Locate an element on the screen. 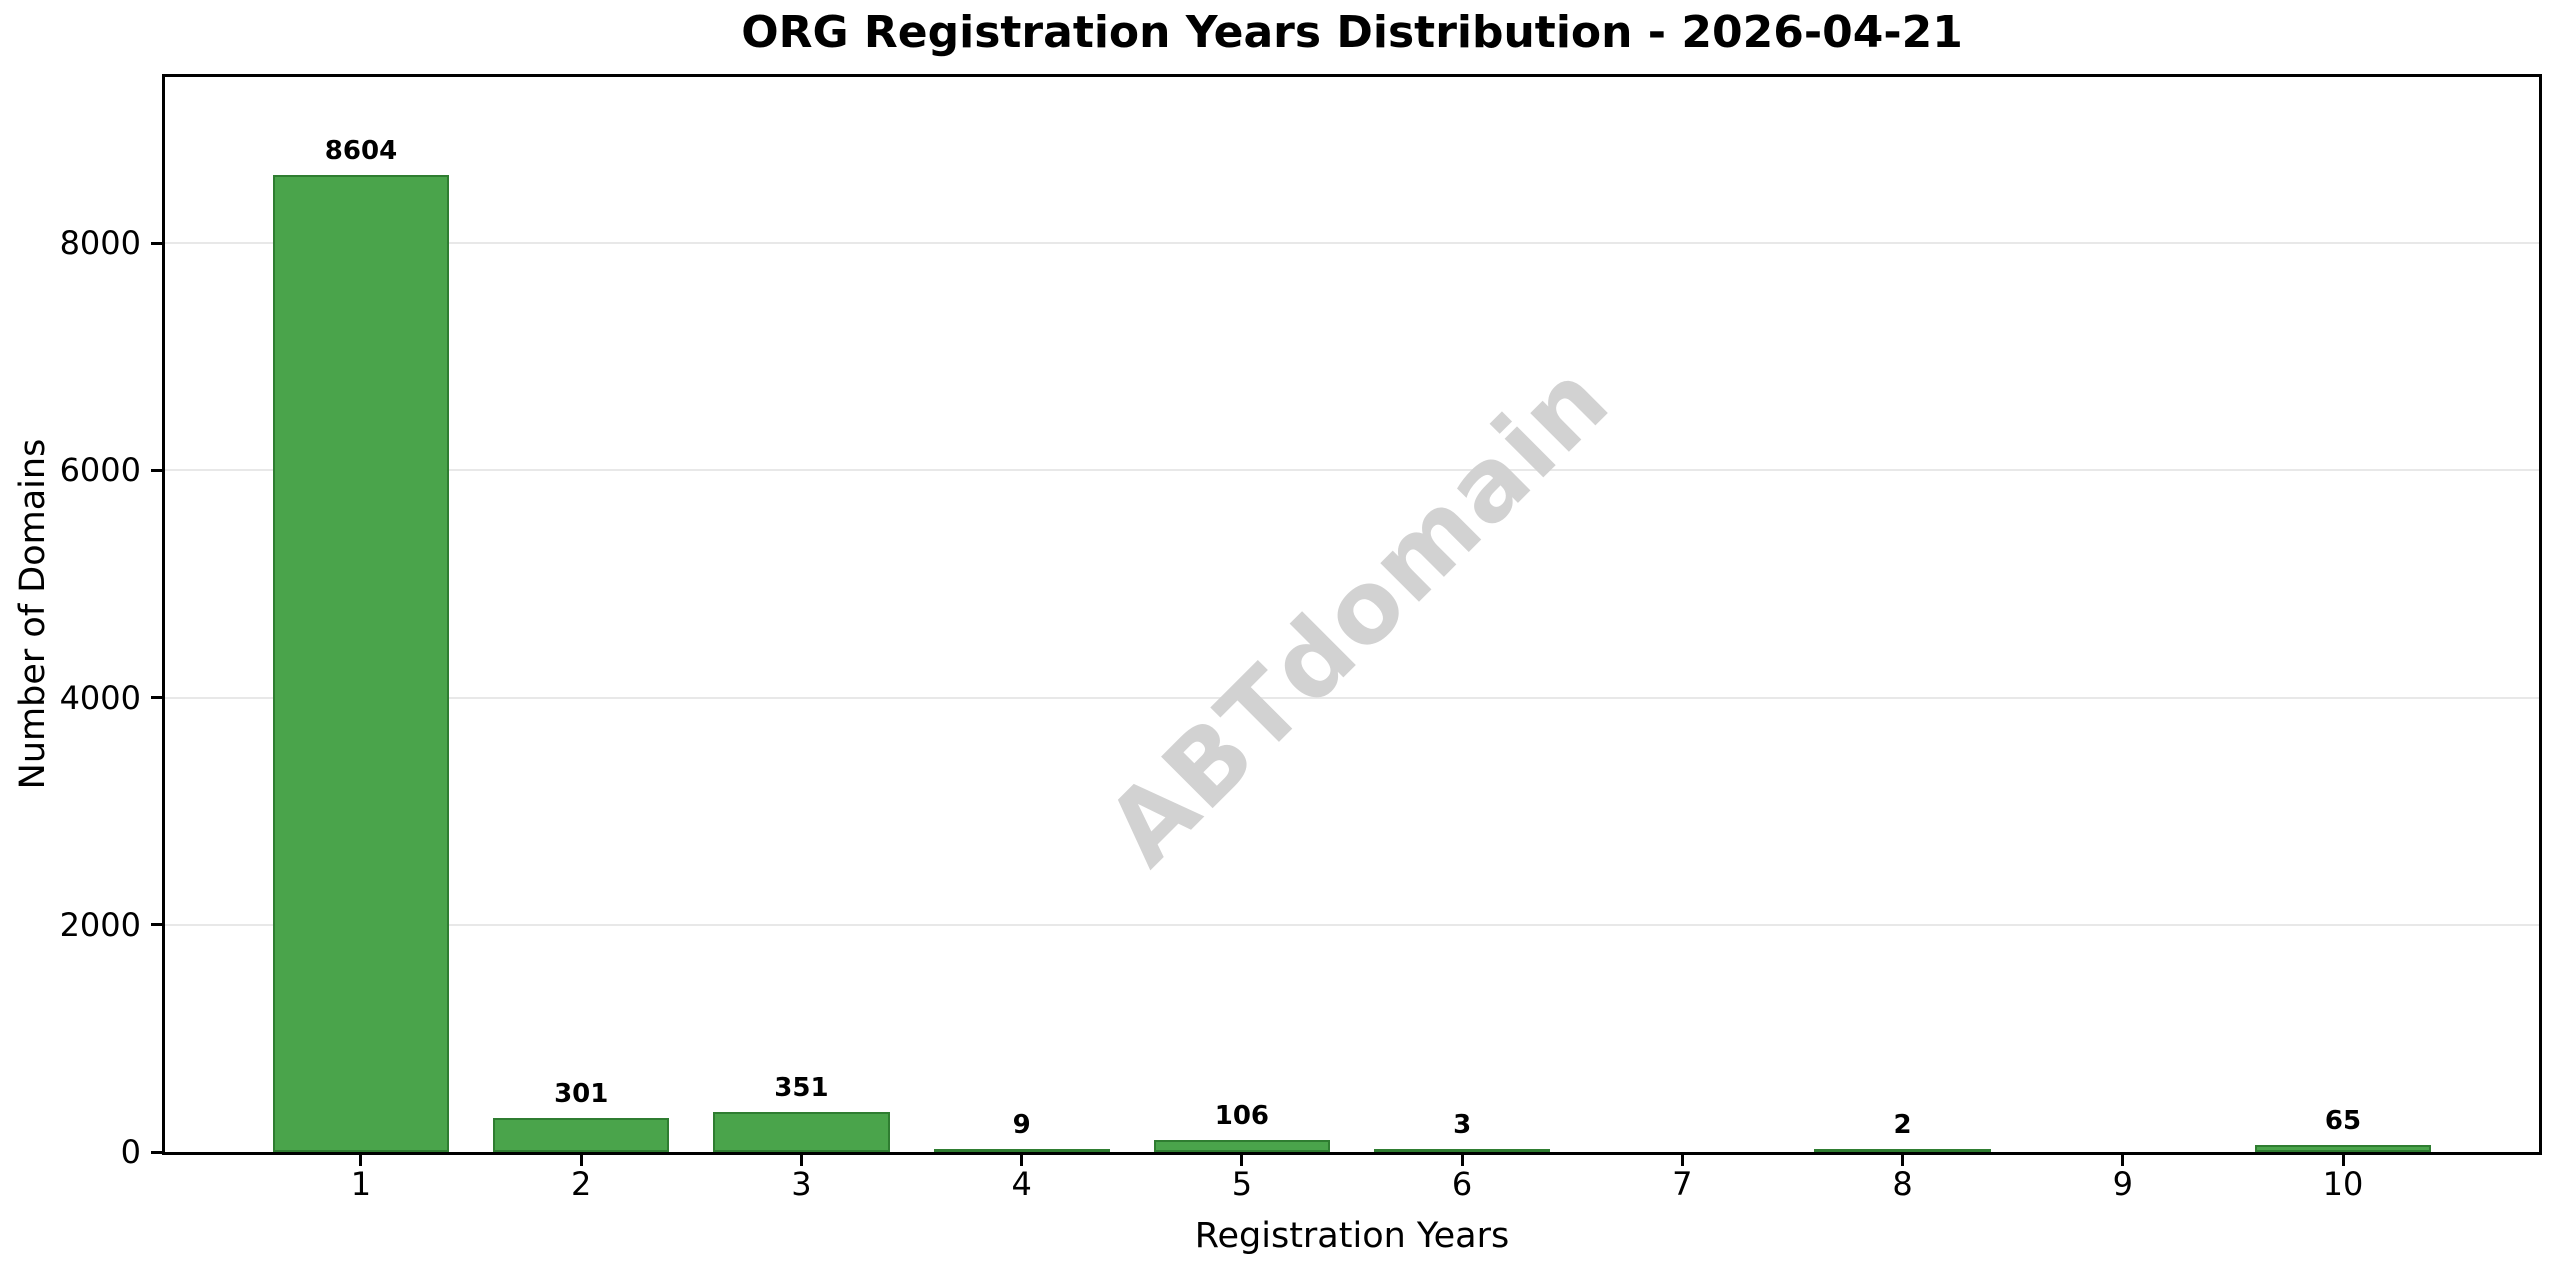 The width and height of the screenshot is (2560, 1271). x-tick-label: 9 is located at coordinates (2122, 1184).